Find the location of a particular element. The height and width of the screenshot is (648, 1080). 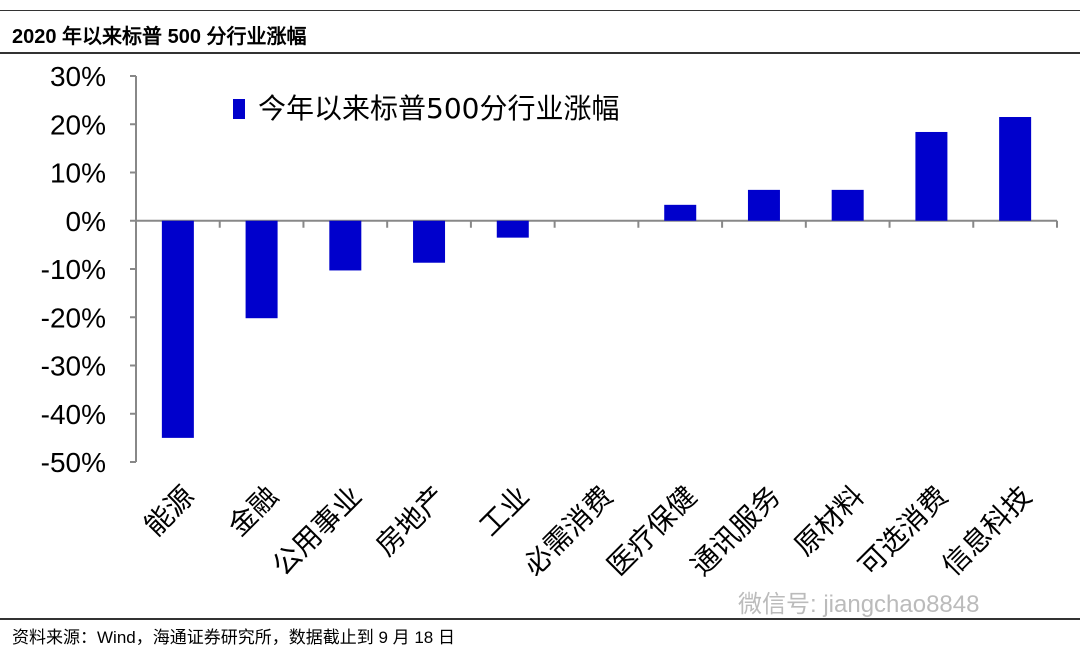

source-note: 资料来源：Wind，海通证券研究所，数据截止到 9 月 18 日 is located at coordinates (233, 637).